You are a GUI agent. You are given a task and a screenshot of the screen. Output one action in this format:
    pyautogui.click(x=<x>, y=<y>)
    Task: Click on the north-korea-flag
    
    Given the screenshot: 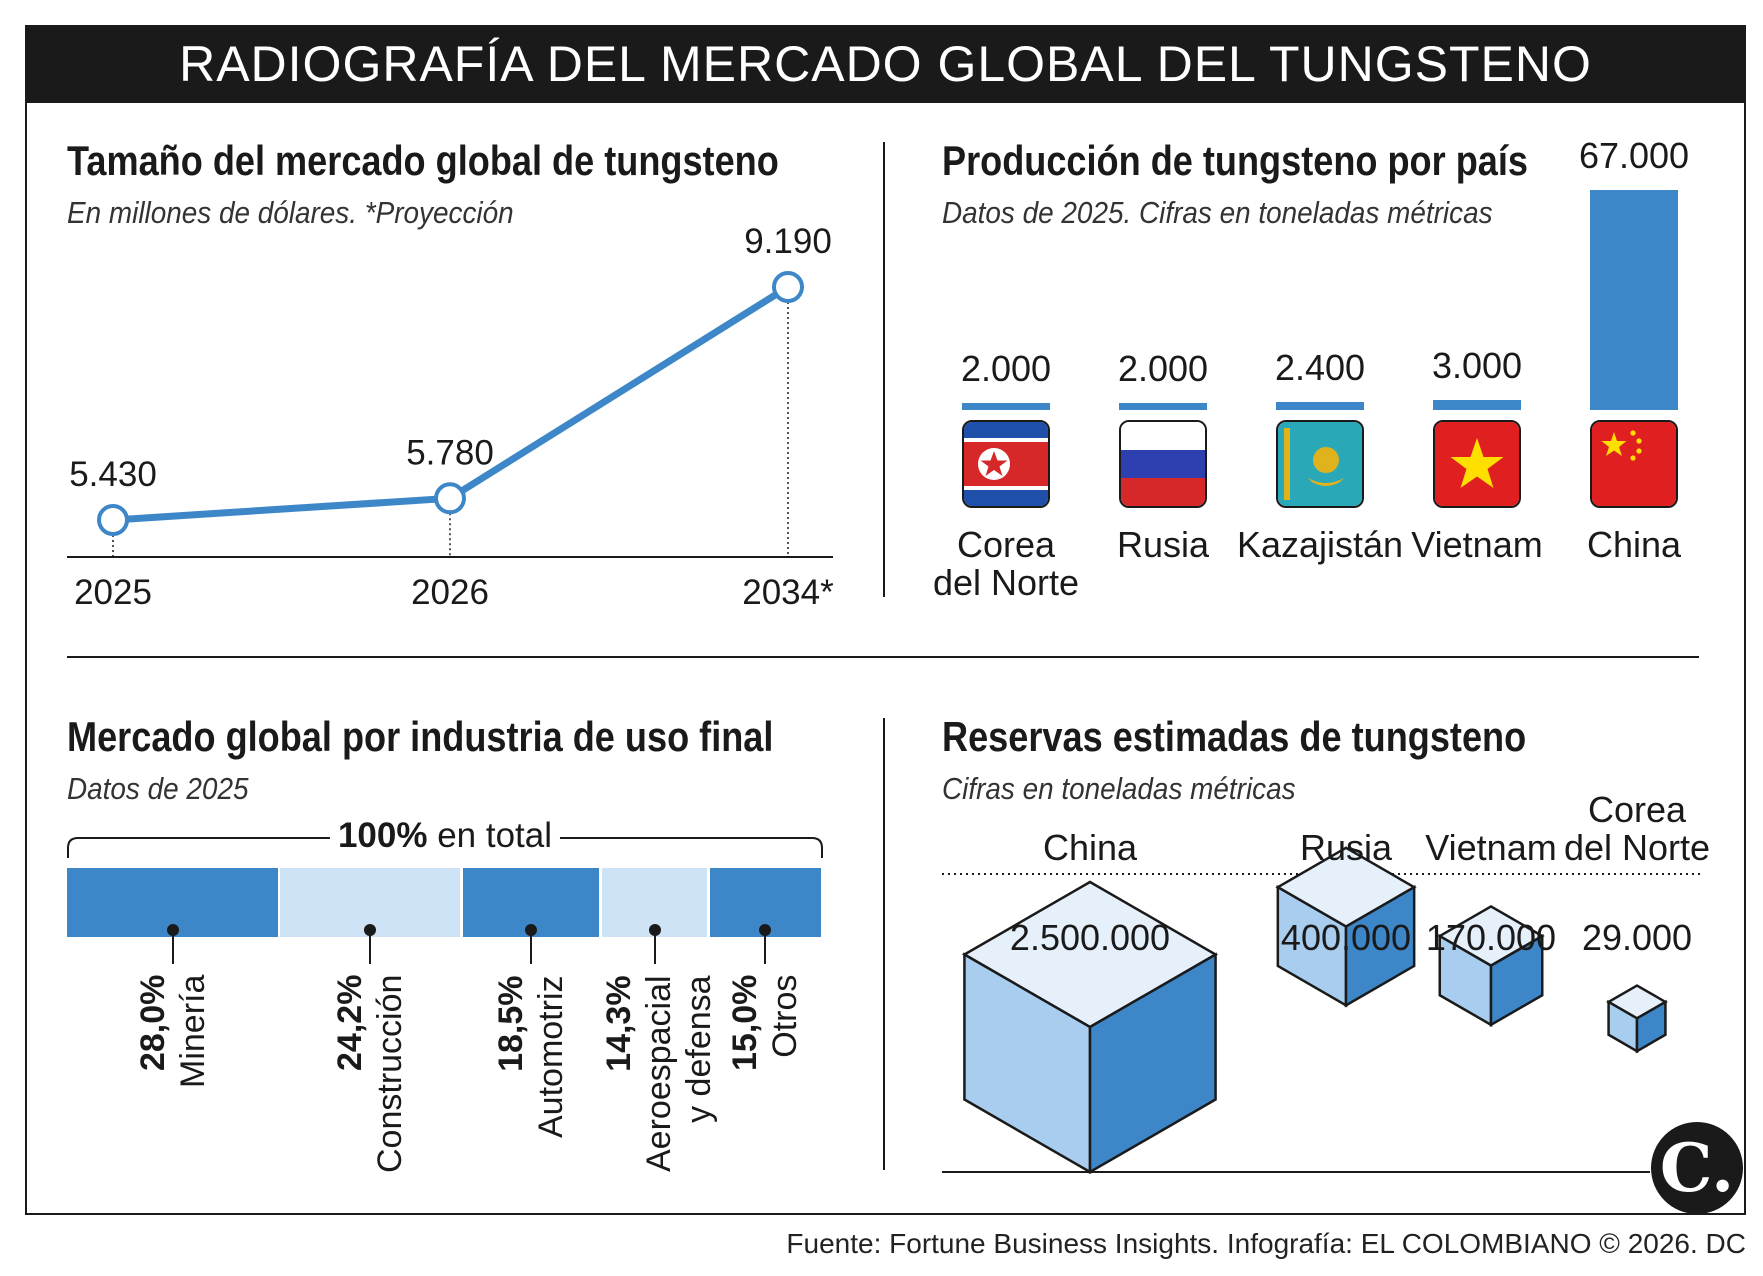 What is the action you would take?
    pyautogui.click(x=1006, y=464)
    